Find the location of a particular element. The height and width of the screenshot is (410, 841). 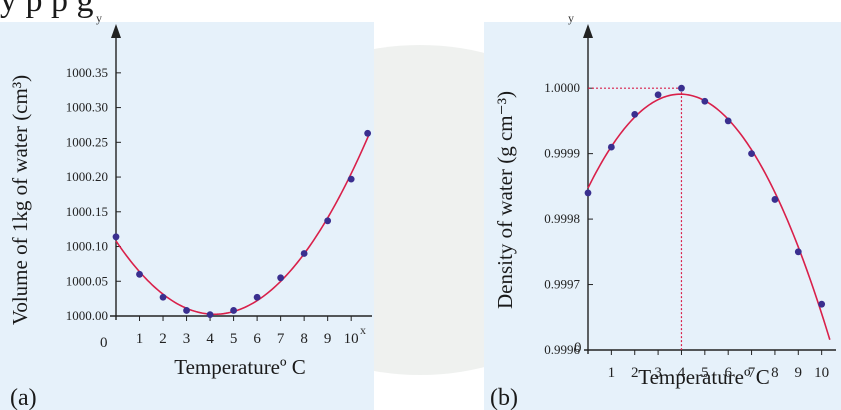

y-tick-label: 0.9996 is located at coordinates (562, 349).